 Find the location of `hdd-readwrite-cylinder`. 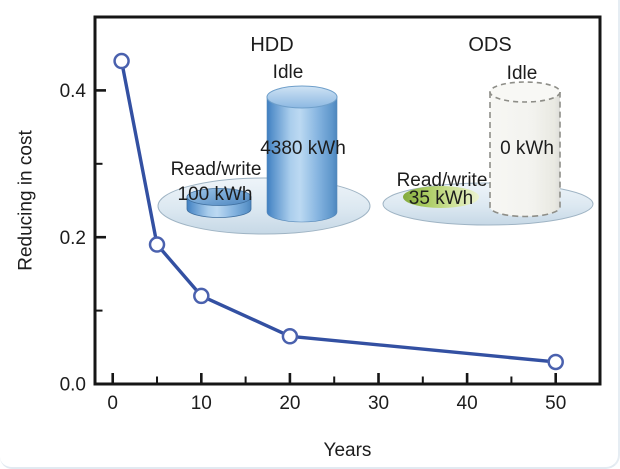

hdd-readwrite-cylinder is located at coordinates (219, 203).